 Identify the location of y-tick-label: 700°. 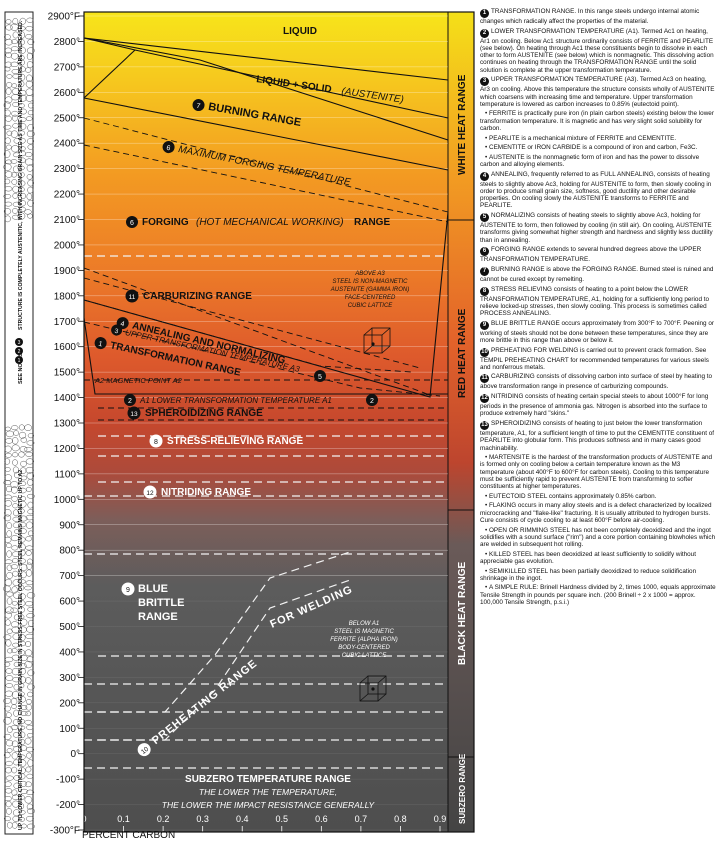
(69, 576).